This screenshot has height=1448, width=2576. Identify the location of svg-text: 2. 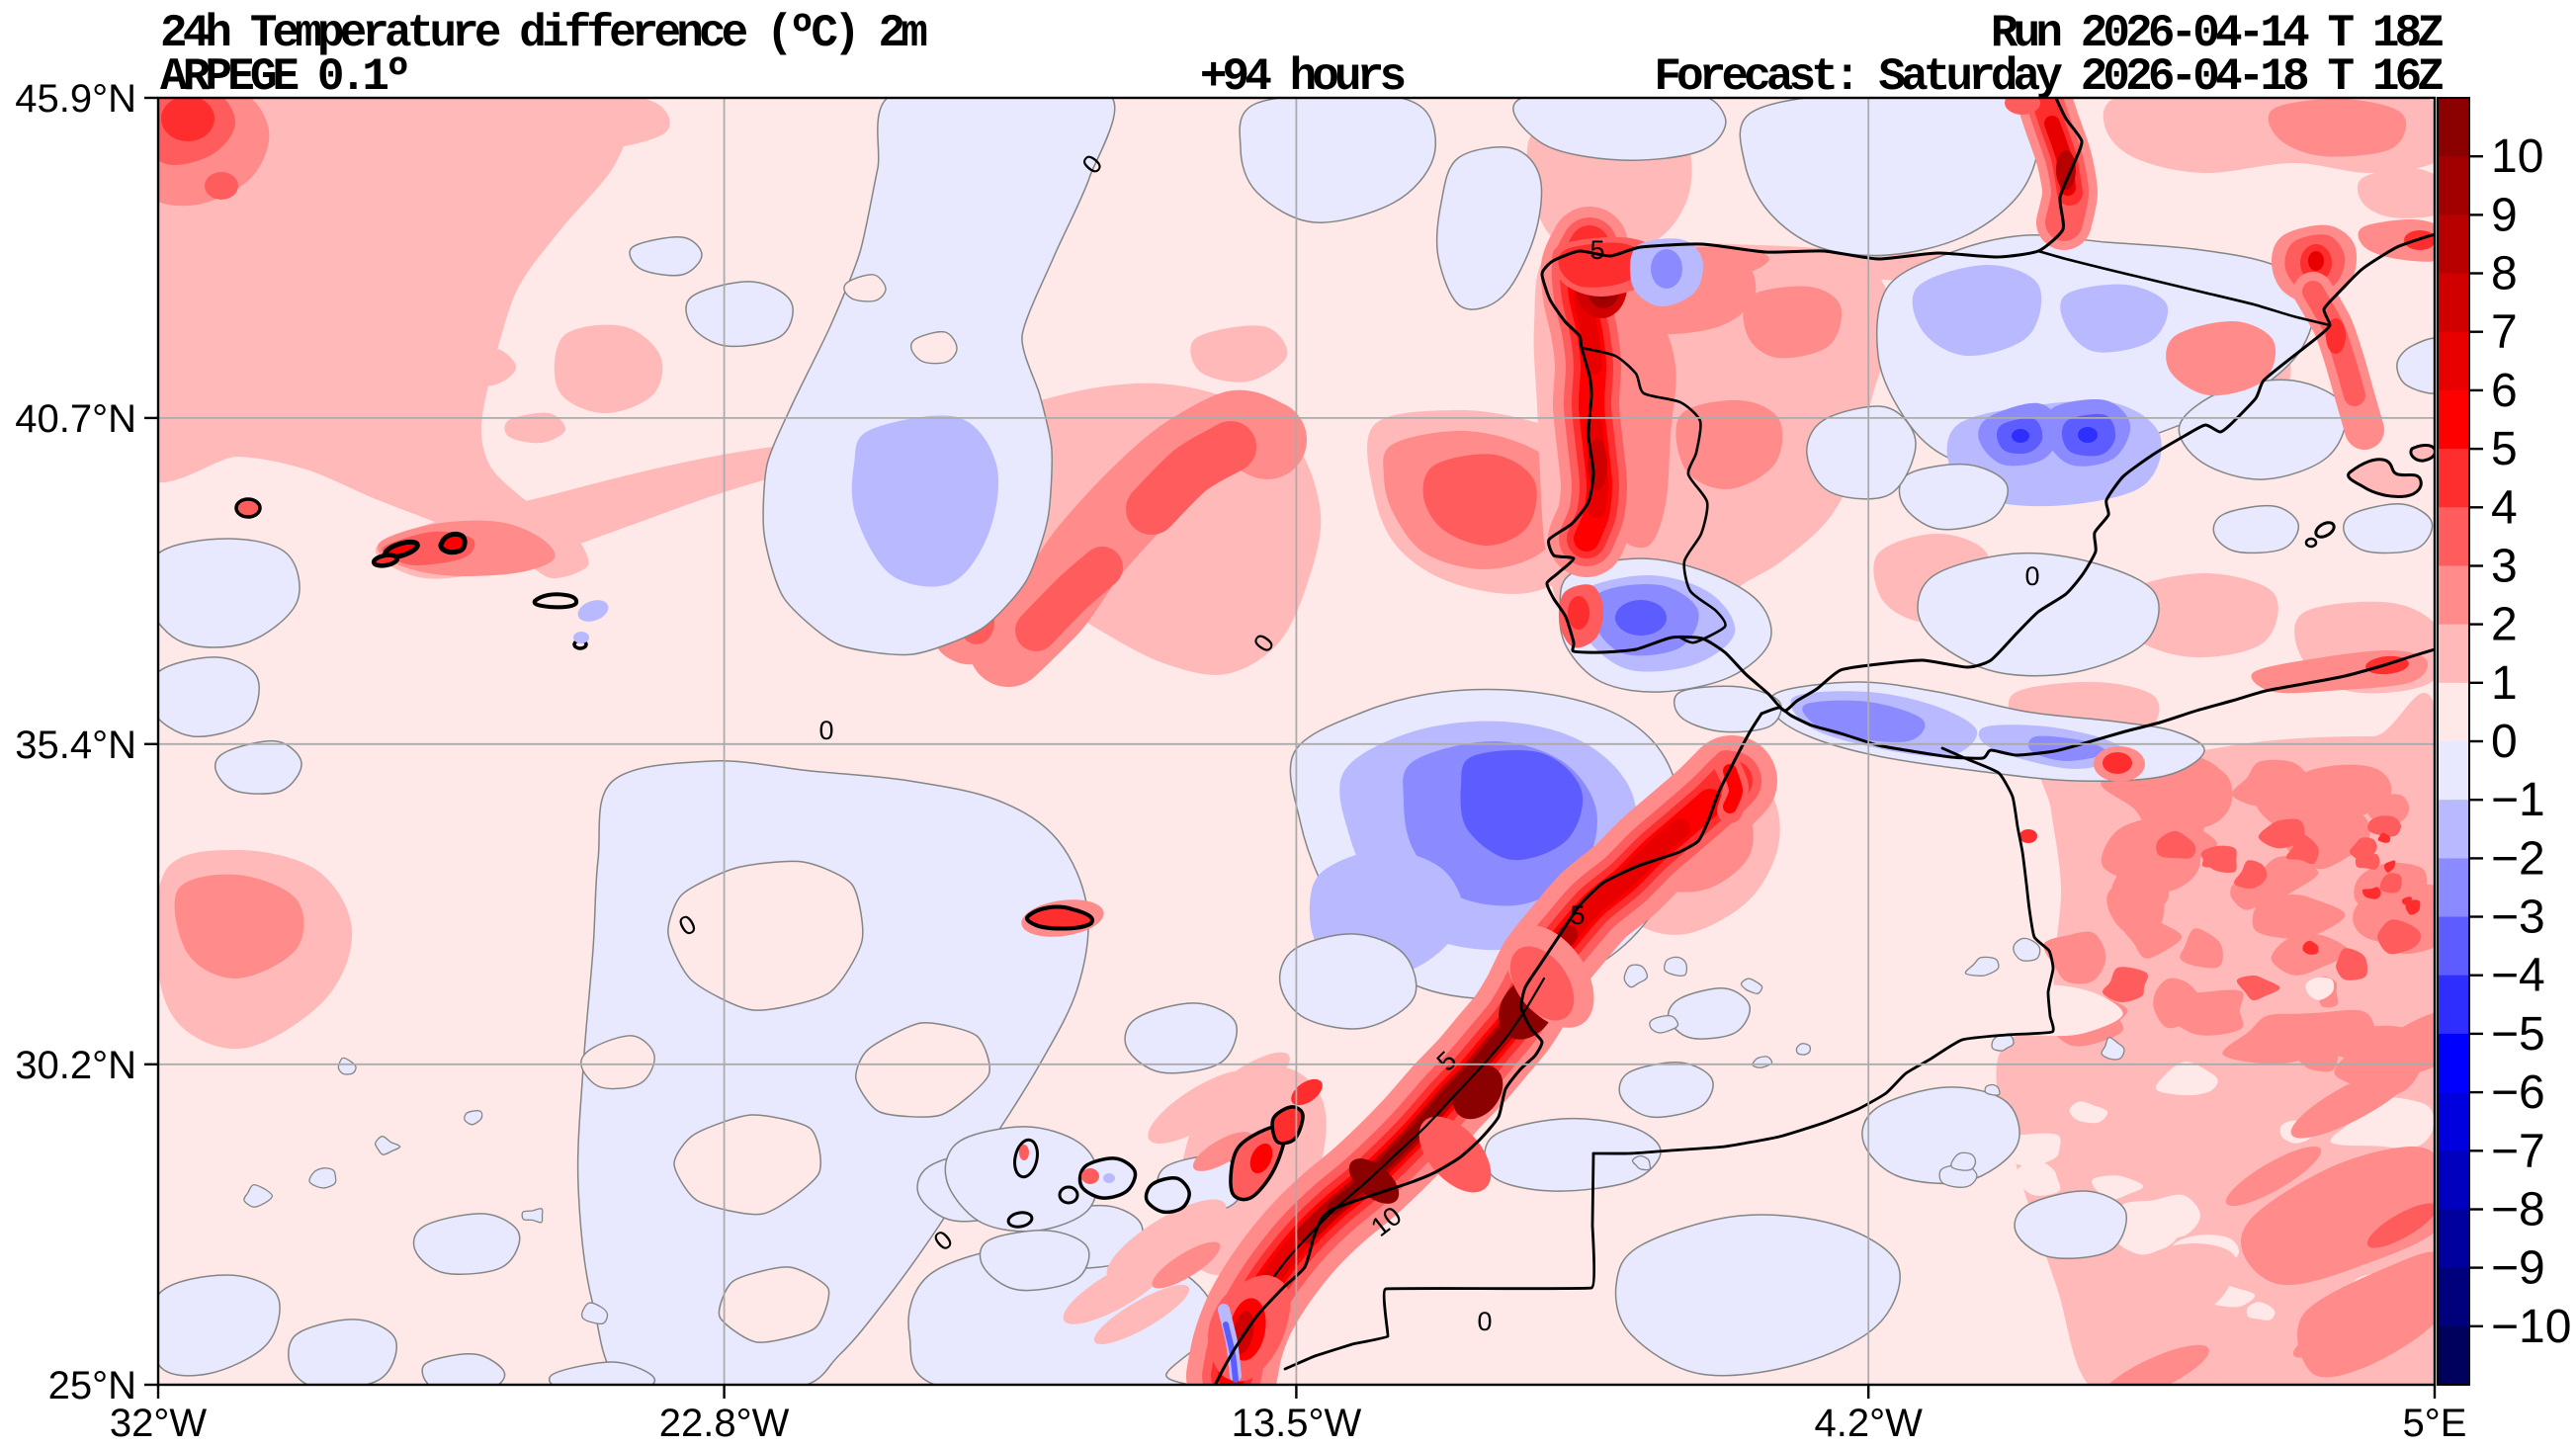
(2504, 625).